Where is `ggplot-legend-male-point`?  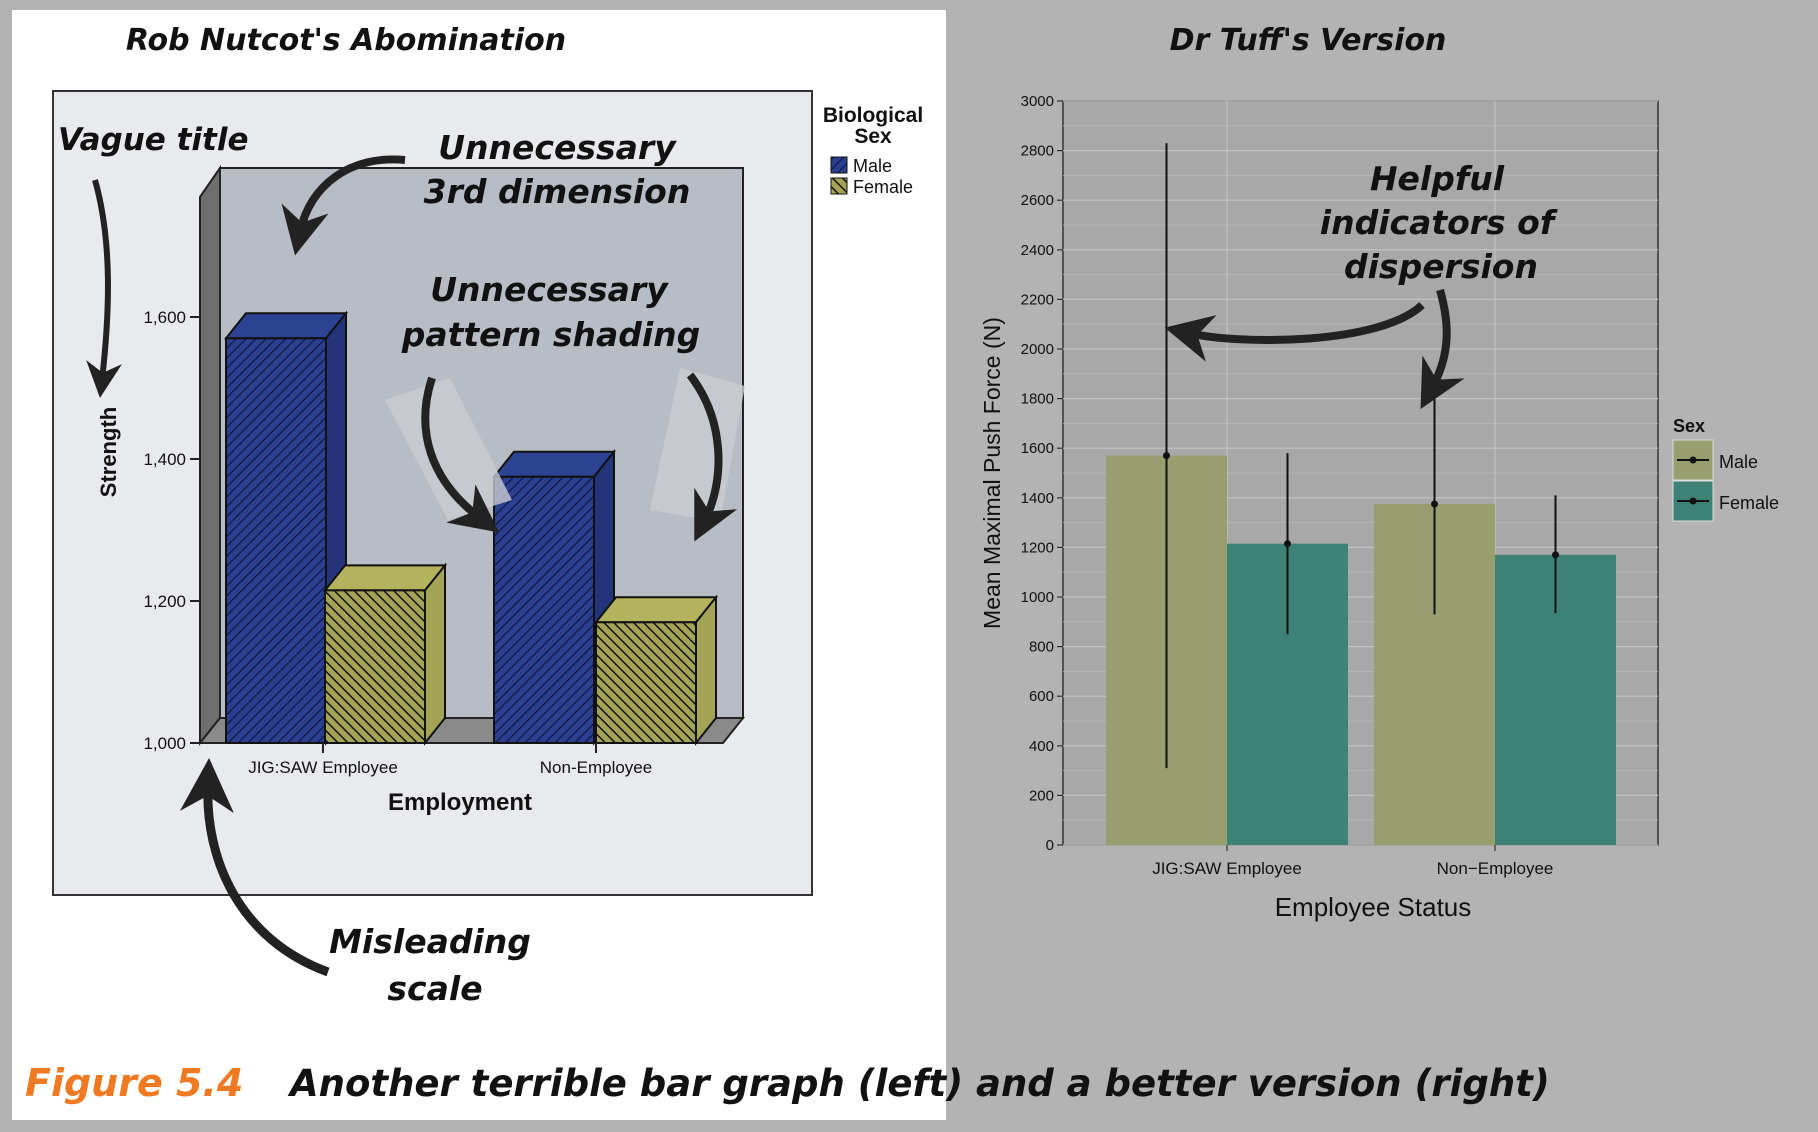
ggplot-legend-male-point is located at coordinates (1693, 460).